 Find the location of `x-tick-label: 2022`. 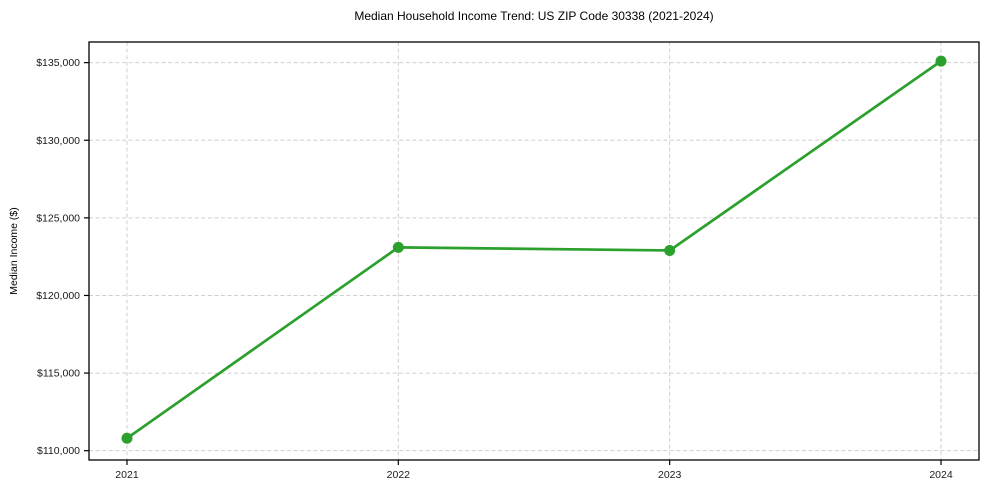

x-tick-label: 2022 is located at coordinates (399, 475).